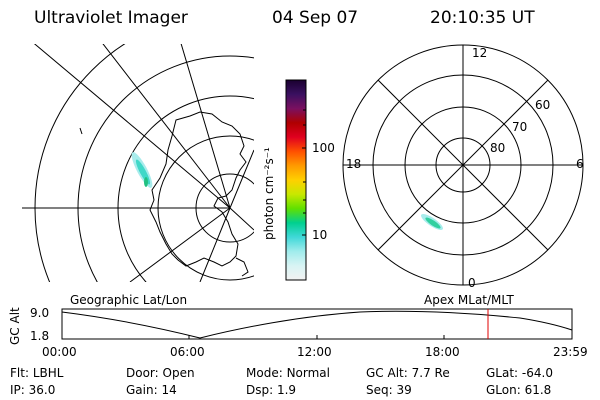  Describe the element at coordinates (519, 390) in the screenshot. I see `info-glon: GLon: 61.8` at that location.